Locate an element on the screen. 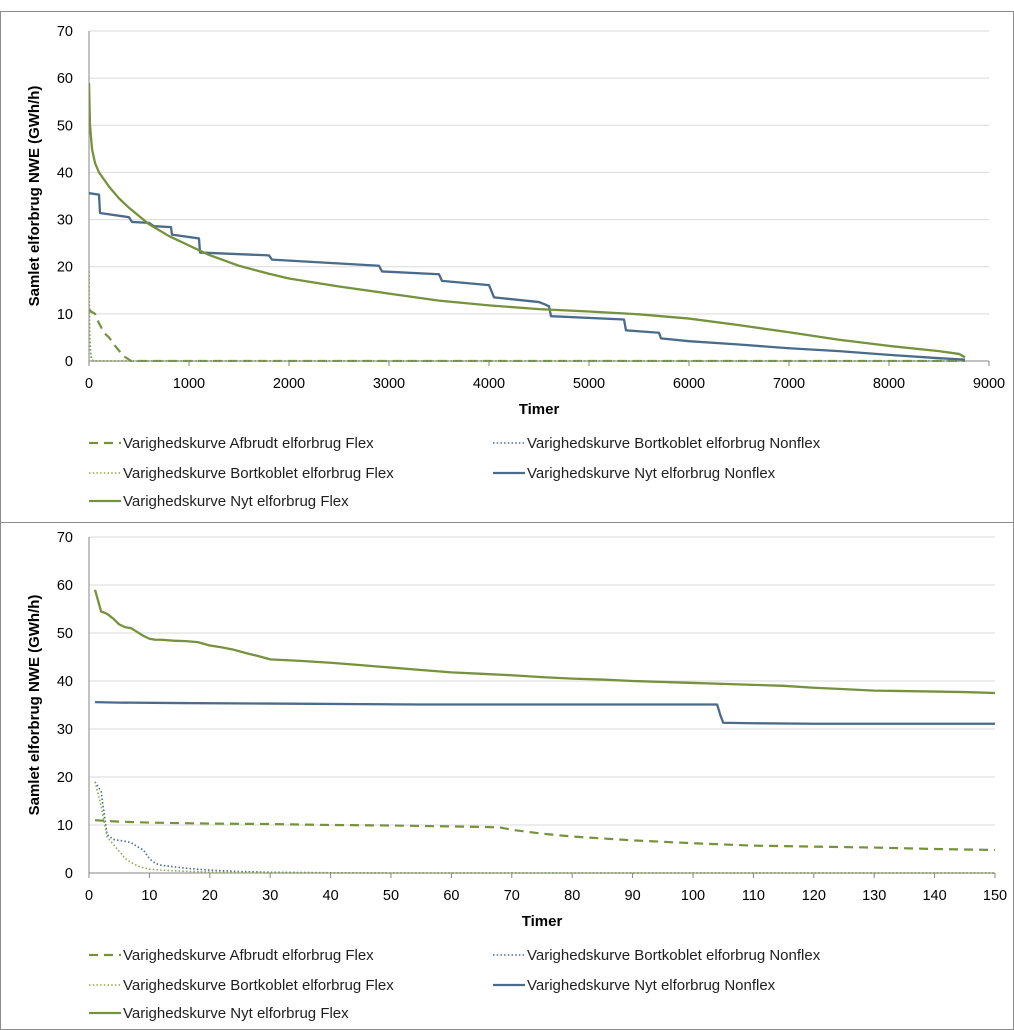  x-tick-label: 130 is located at coordinates (874, 896).